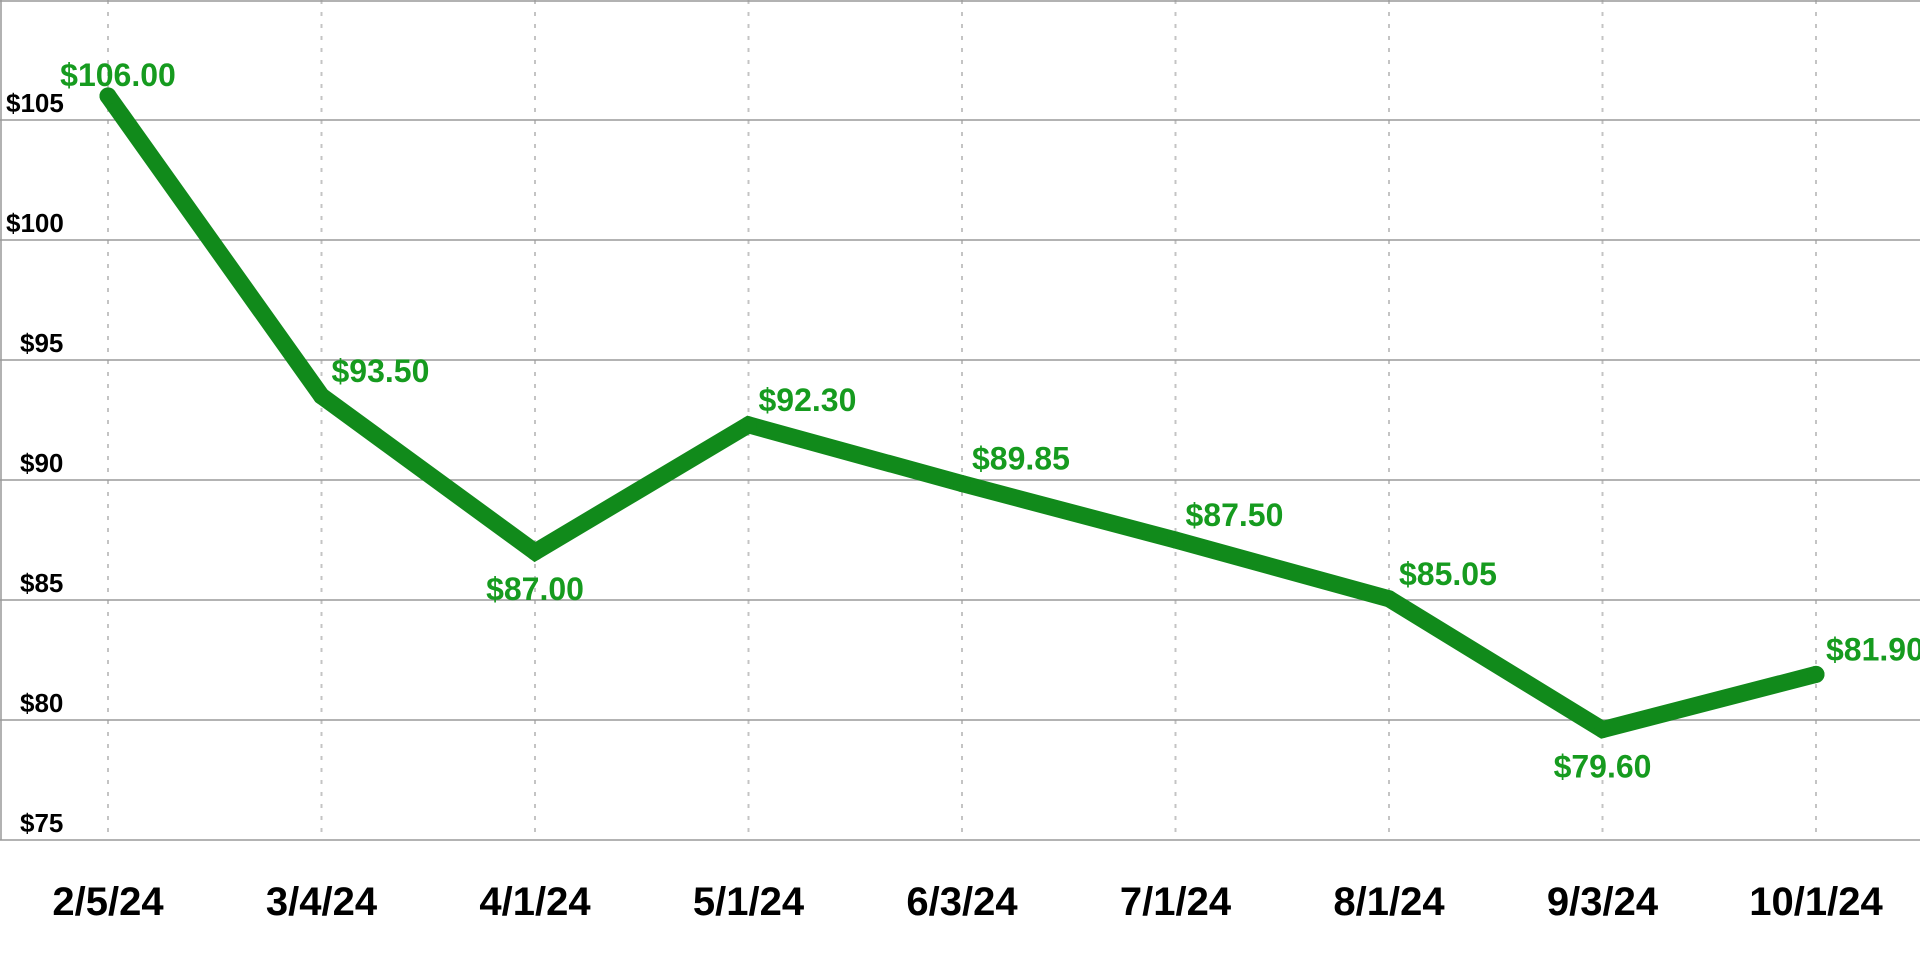 The width and height of the screenshot is (1920, 960). Describe the element at coordinates (108, 902) in the screenshot. I see `x-tick-label: 2/5/24` at that location.